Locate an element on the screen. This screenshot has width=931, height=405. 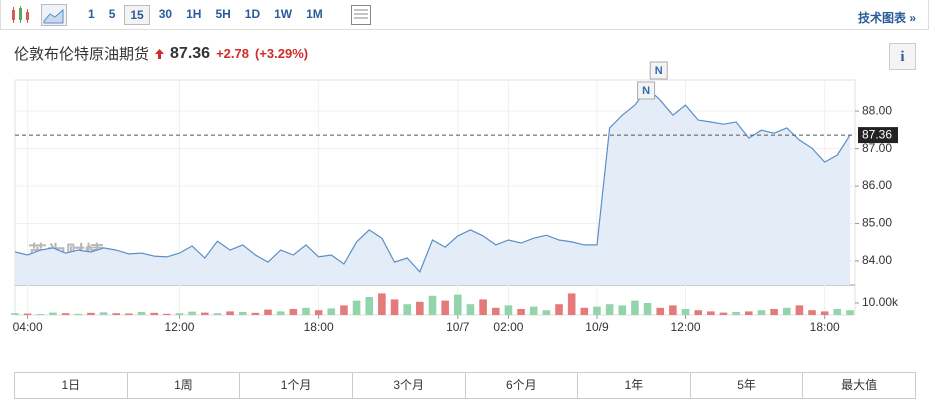
y-tick-label: 84.00 is located at coordinates (877, 260).